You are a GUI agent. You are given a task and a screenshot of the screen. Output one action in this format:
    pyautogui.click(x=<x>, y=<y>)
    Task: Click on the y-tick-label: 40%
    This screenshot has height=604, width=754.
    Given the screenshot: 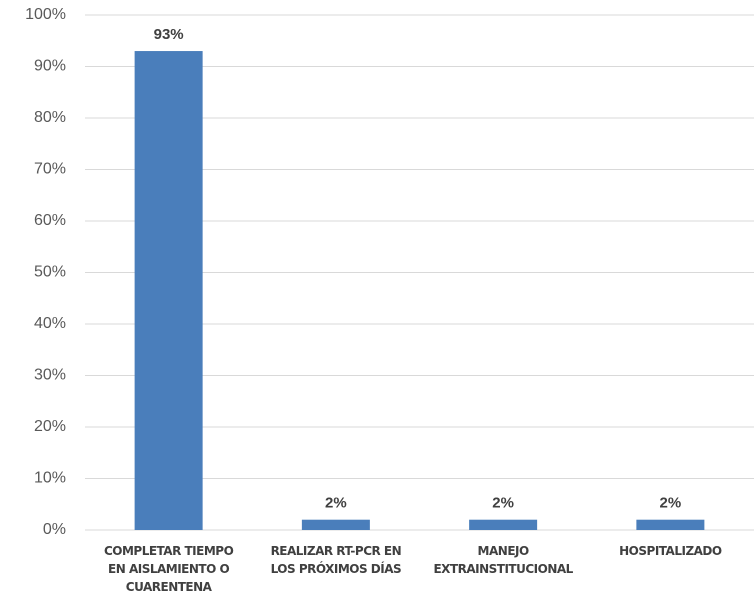 What is the action you would take?
    pyautogui.click(x=50, y=323)
    